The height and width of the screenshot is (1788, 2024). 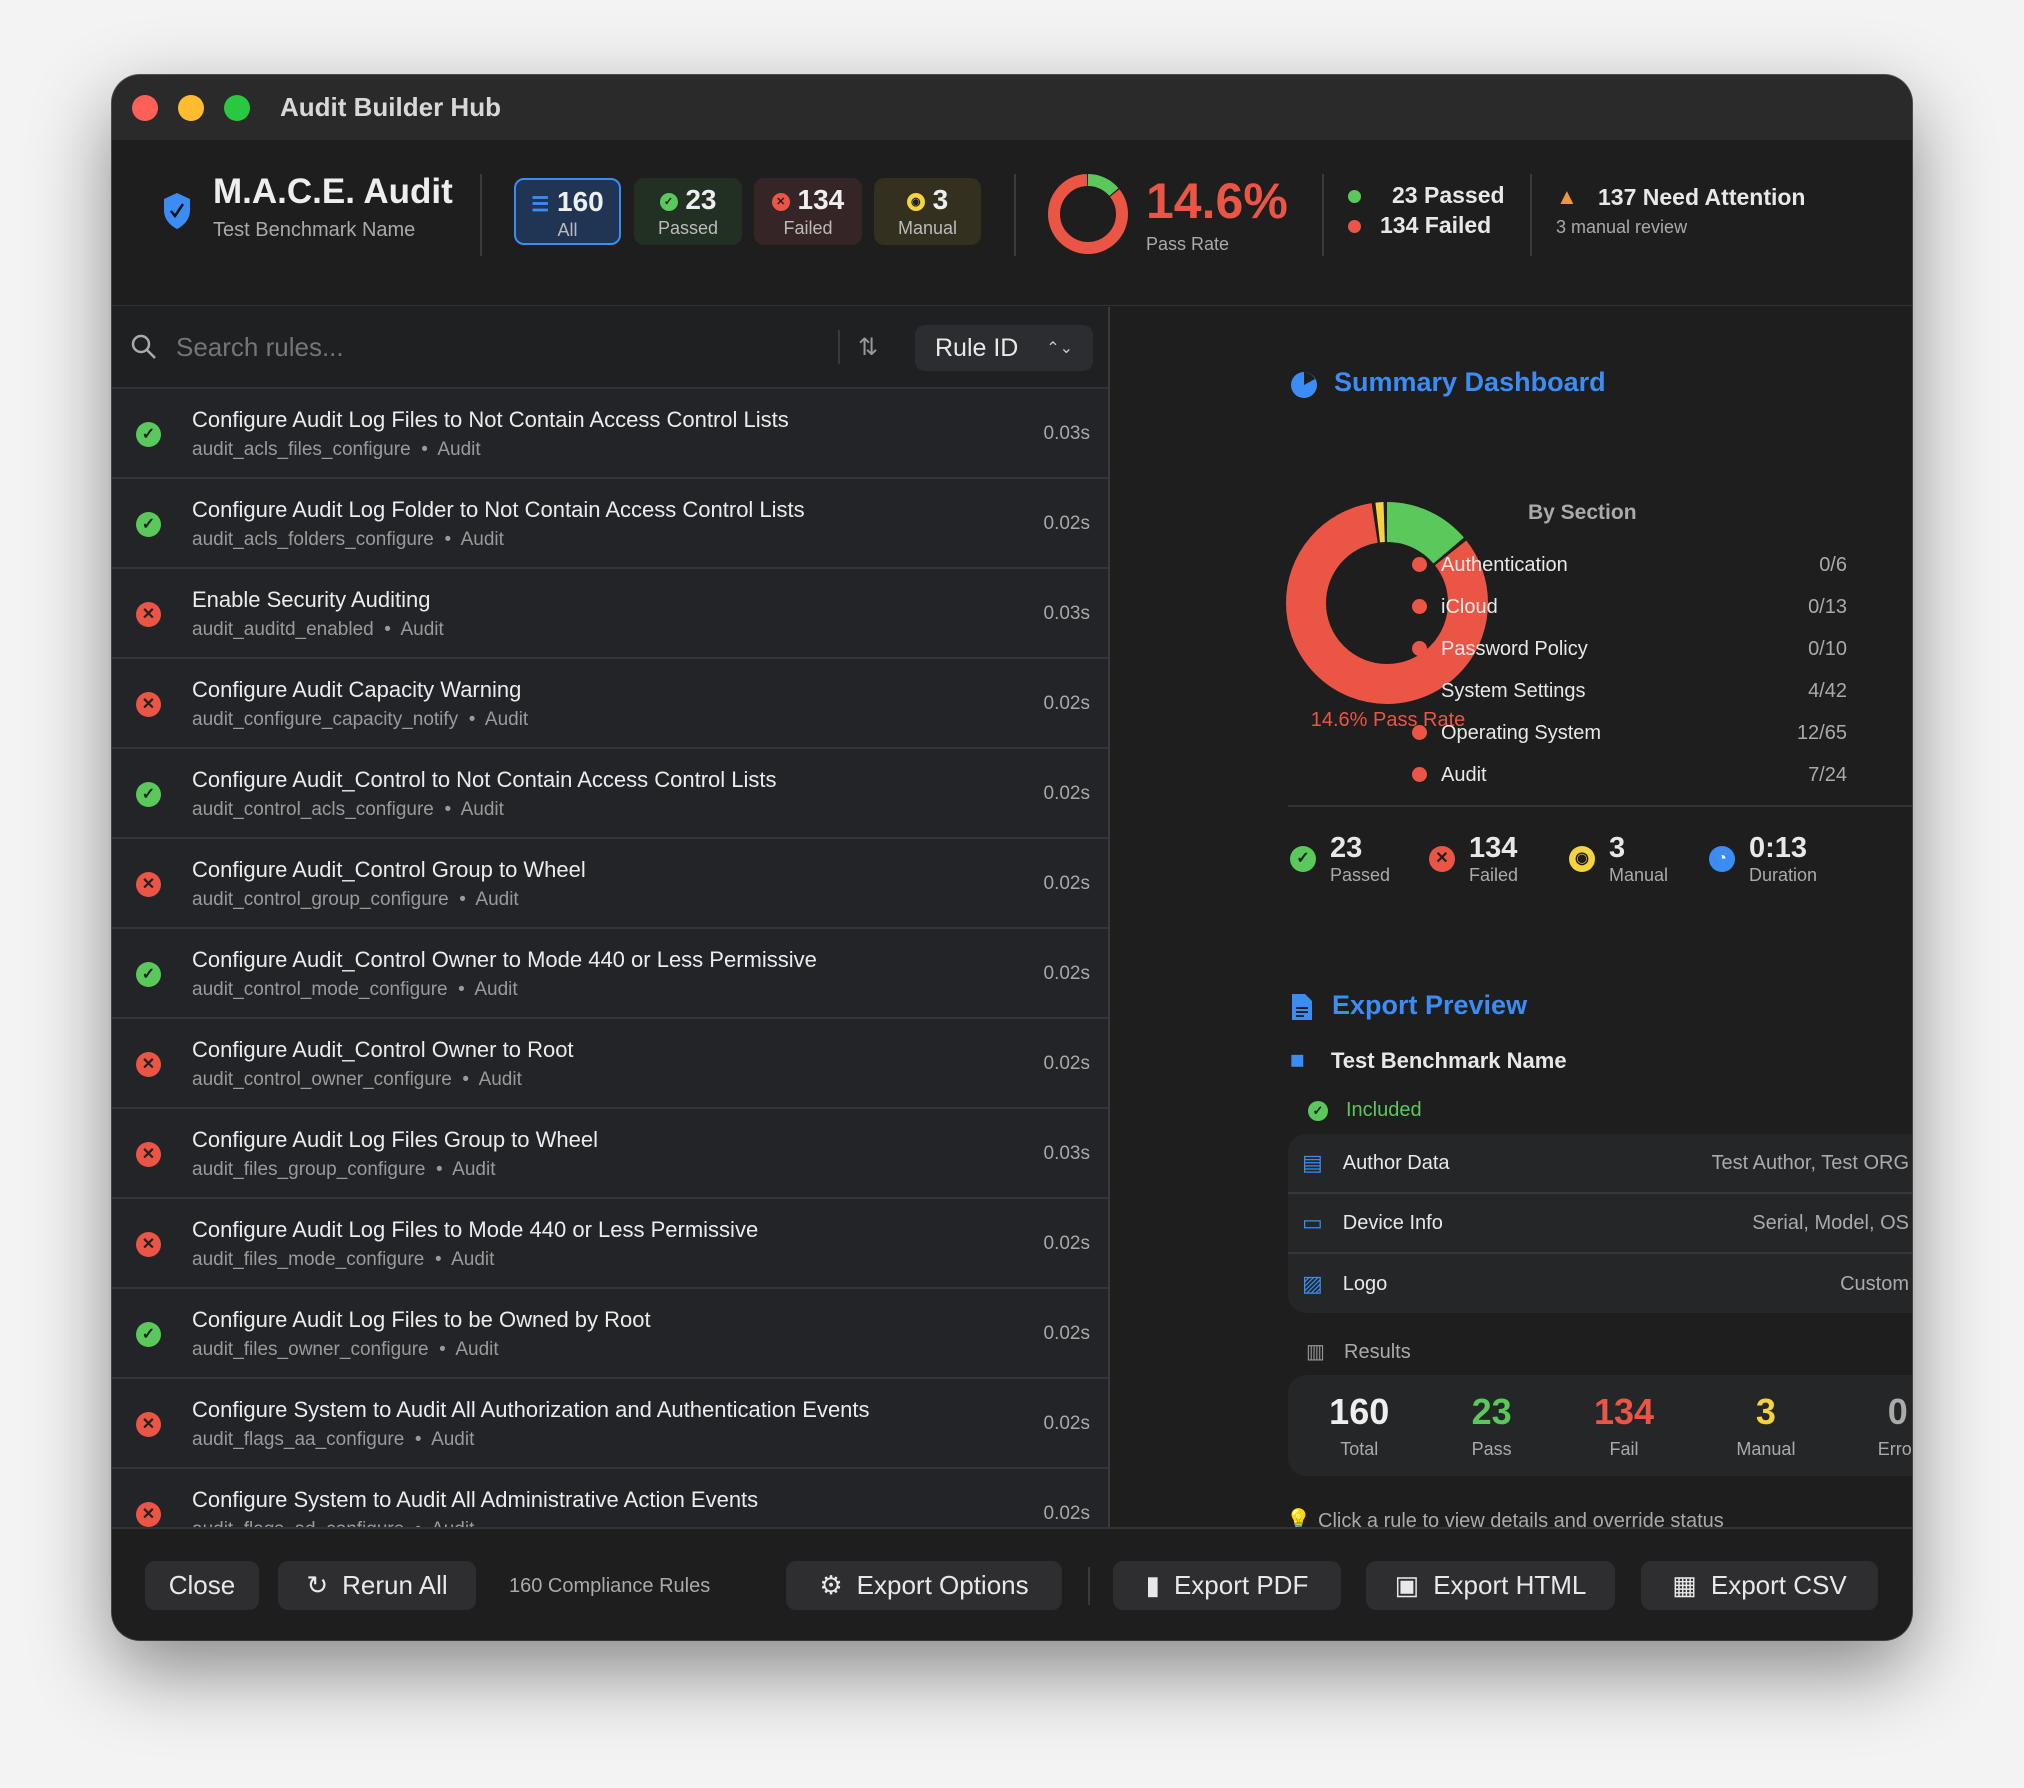 What do you see at coordinates (567, 211) in the screenshot?
I see `filter-all: ☰ 160 All` at bounding box center [567, 211].